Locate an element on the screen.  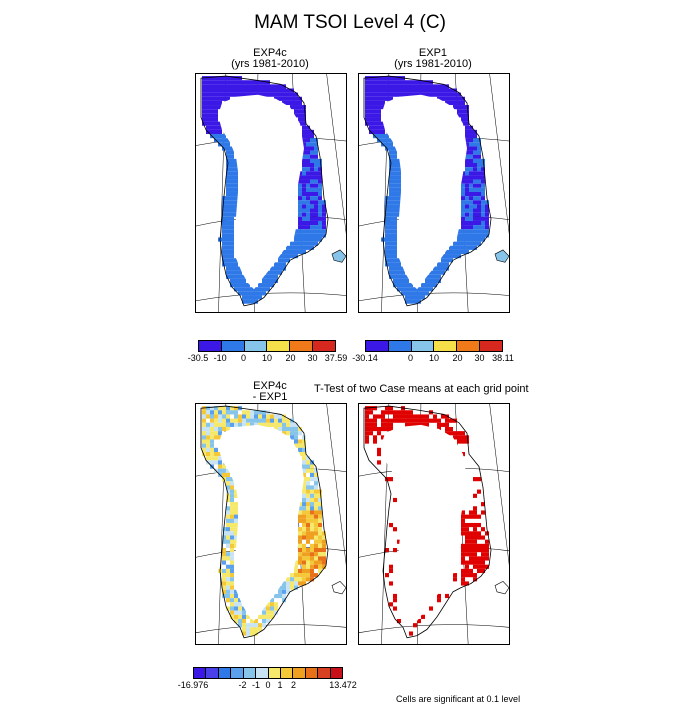
colorbar-exp1 is located at coordinates (434, 346).